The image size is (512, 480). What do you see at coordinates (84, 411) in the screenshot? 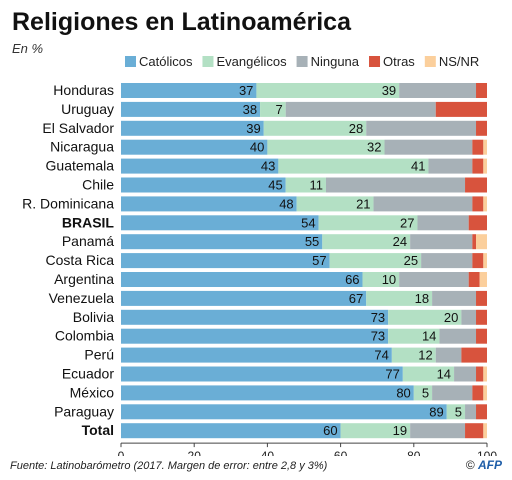
I see `category-label: Paraguay` at bounding box center [84, 411].